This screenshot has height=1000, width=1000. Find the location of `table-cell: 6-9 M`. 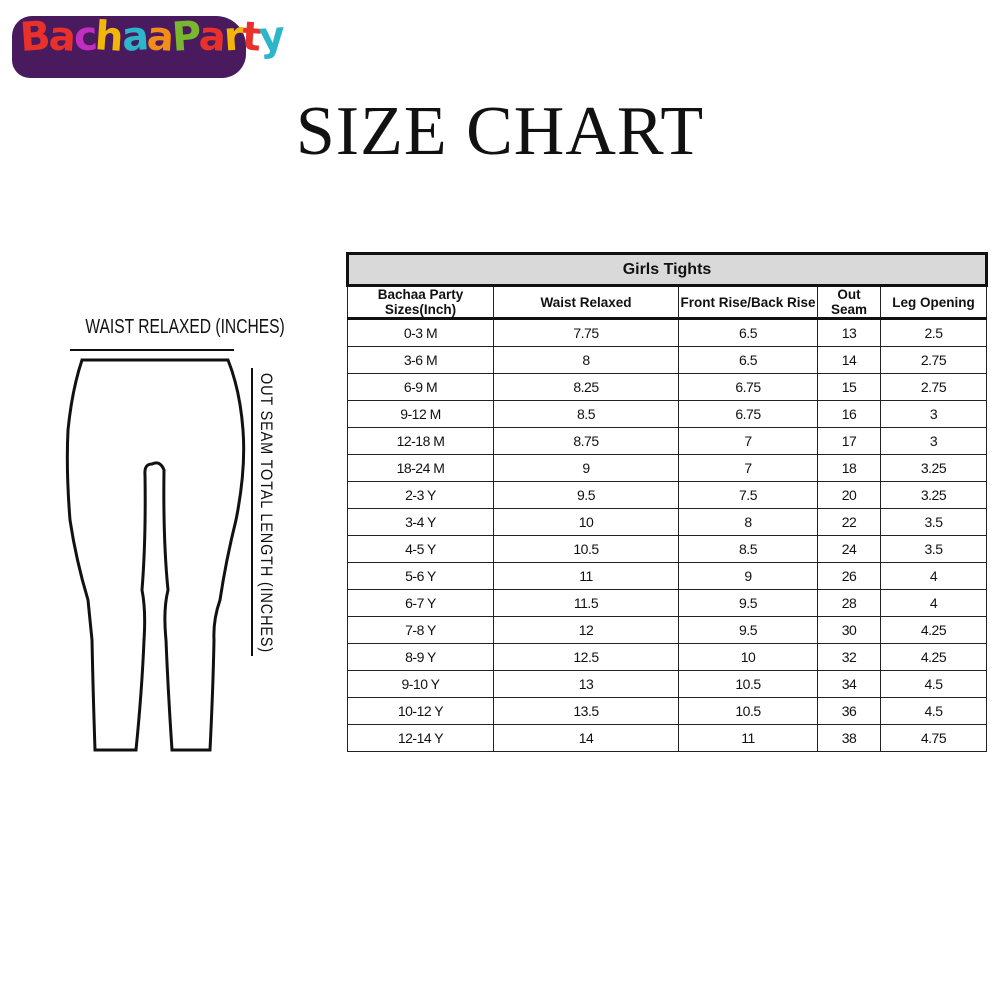

table-cell: 6-9 M is located at coordinates (420, 387).